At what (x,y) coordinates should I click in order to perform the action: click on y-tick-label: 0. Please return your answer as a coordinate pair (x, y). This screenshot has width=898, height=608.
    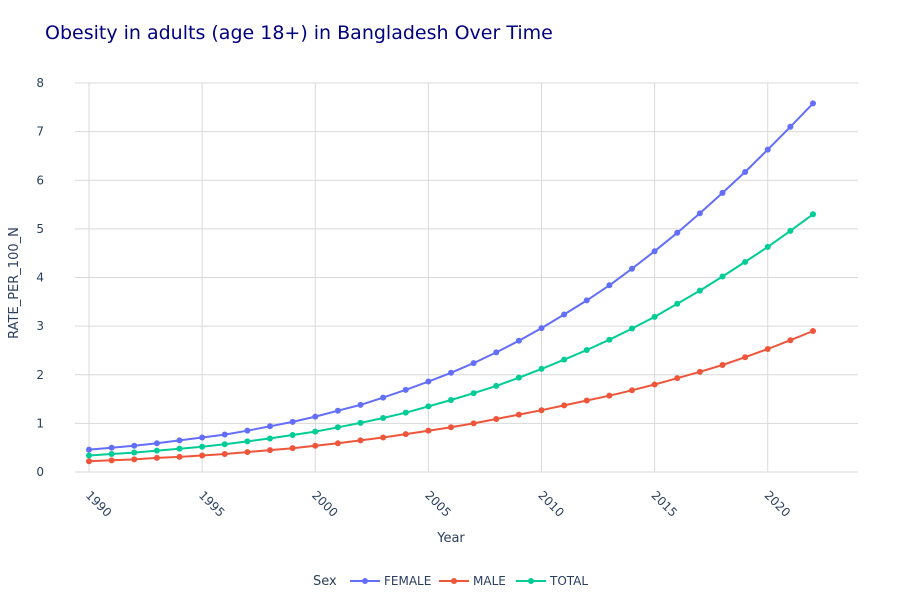
    Looking at the image, I should click on (40, 472).